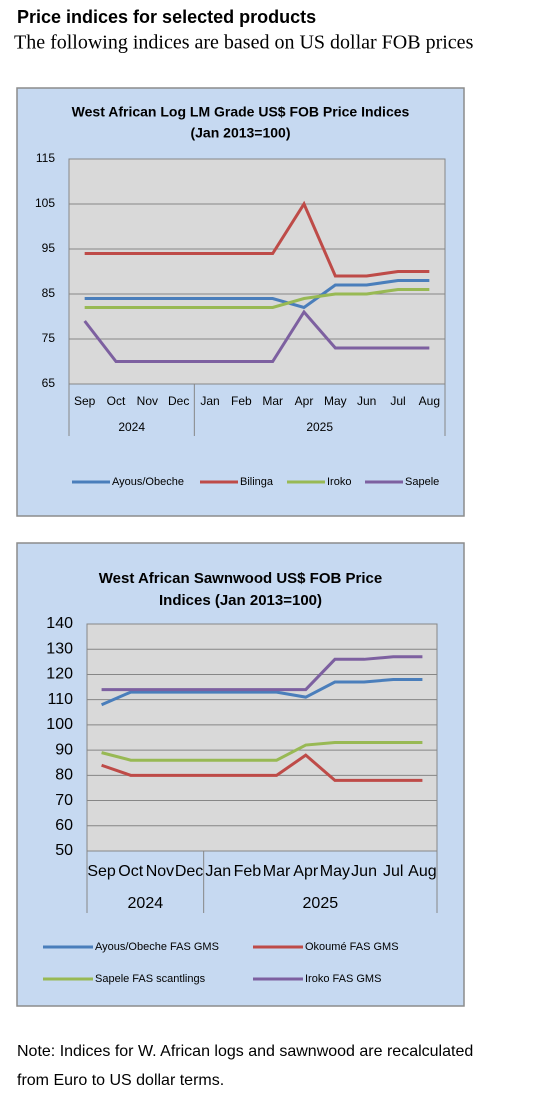  Describe the element at coordinates (49, 383) in the screenshot. I see `y-tick-label: 65` at that location.